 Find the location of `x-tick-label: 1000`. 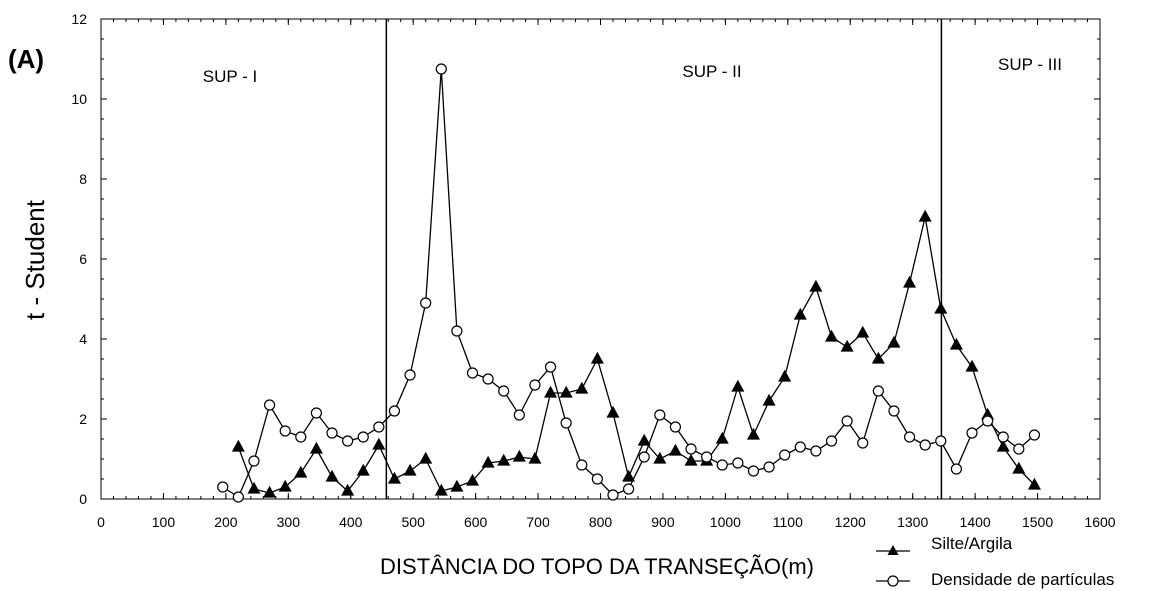

x-tick-label: 1000 is located at coordinates (725, 522).